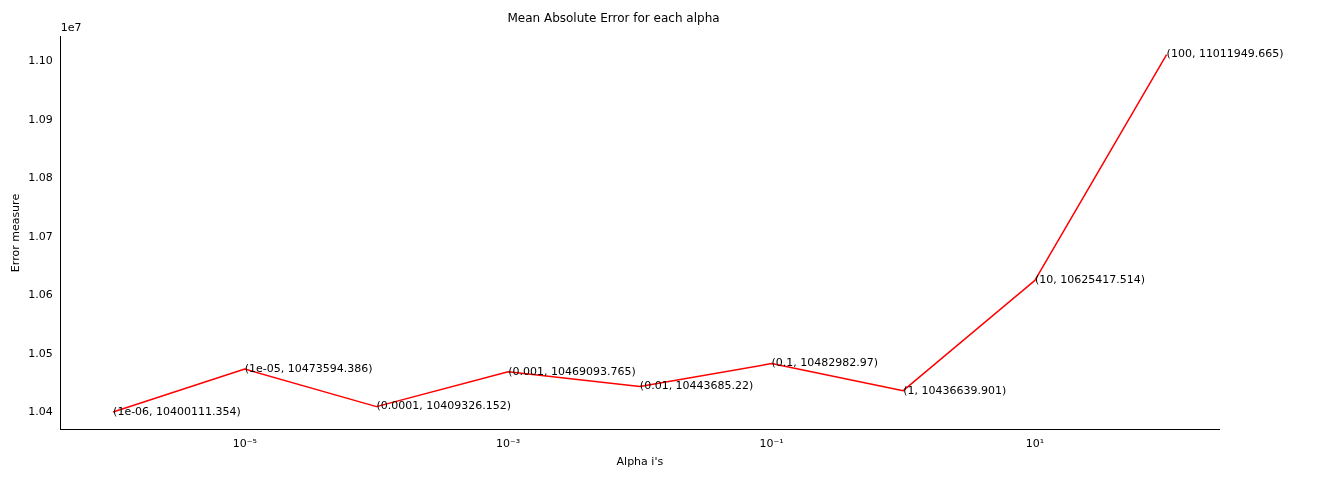 The width and height of the screenshot is (1337, 479). I want to click on x-tick-label: 10¹, so click(1035, 444).